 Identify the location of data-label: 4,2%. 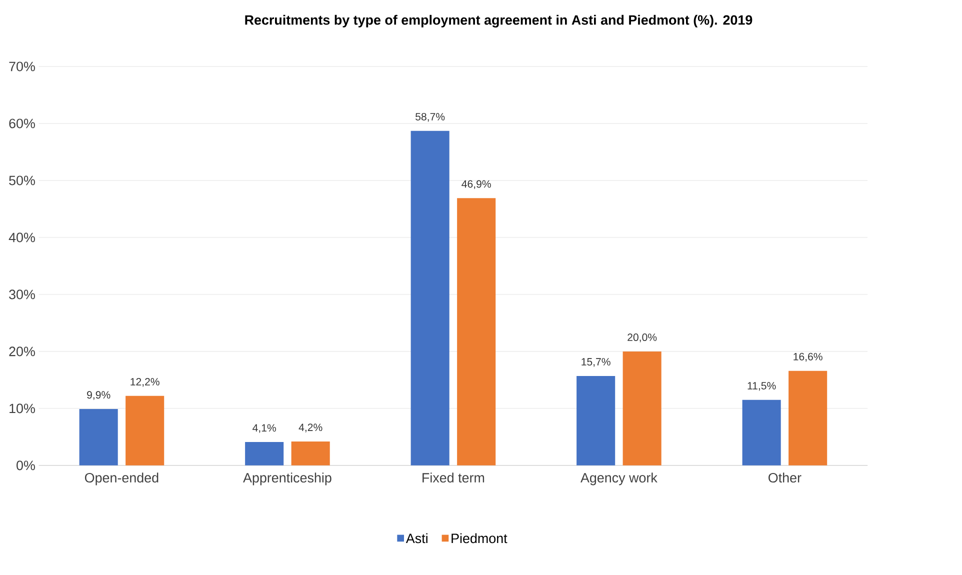
(310, 427).